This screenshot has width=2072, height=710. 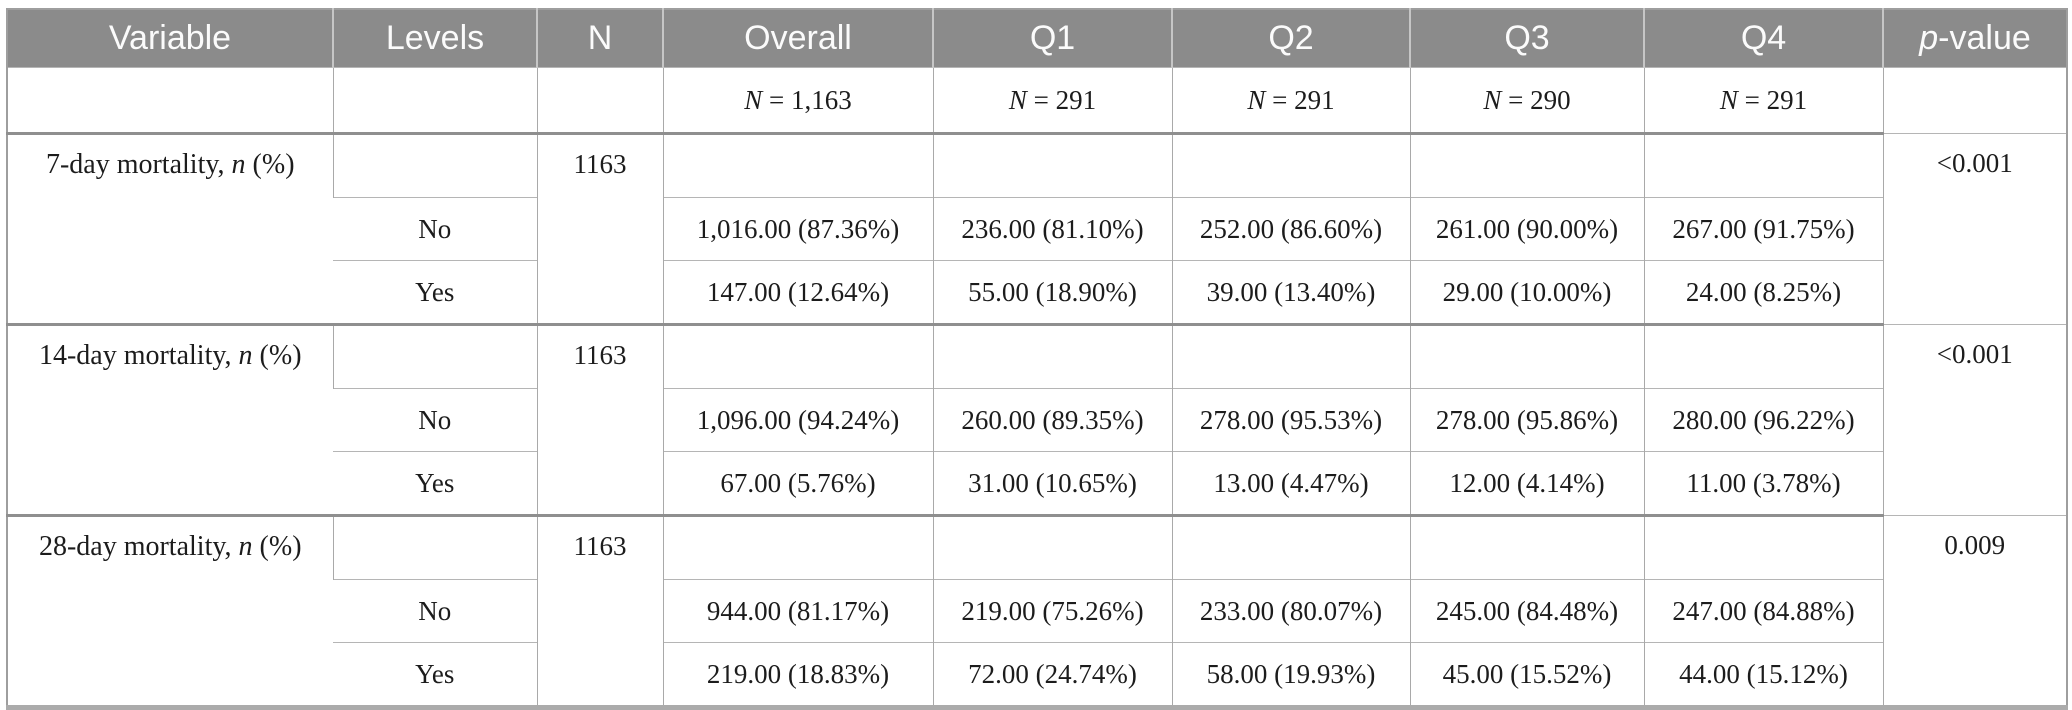 I want to click on value-cell-q2: 39.00 (13.40%), so click(x=1290, y=292).